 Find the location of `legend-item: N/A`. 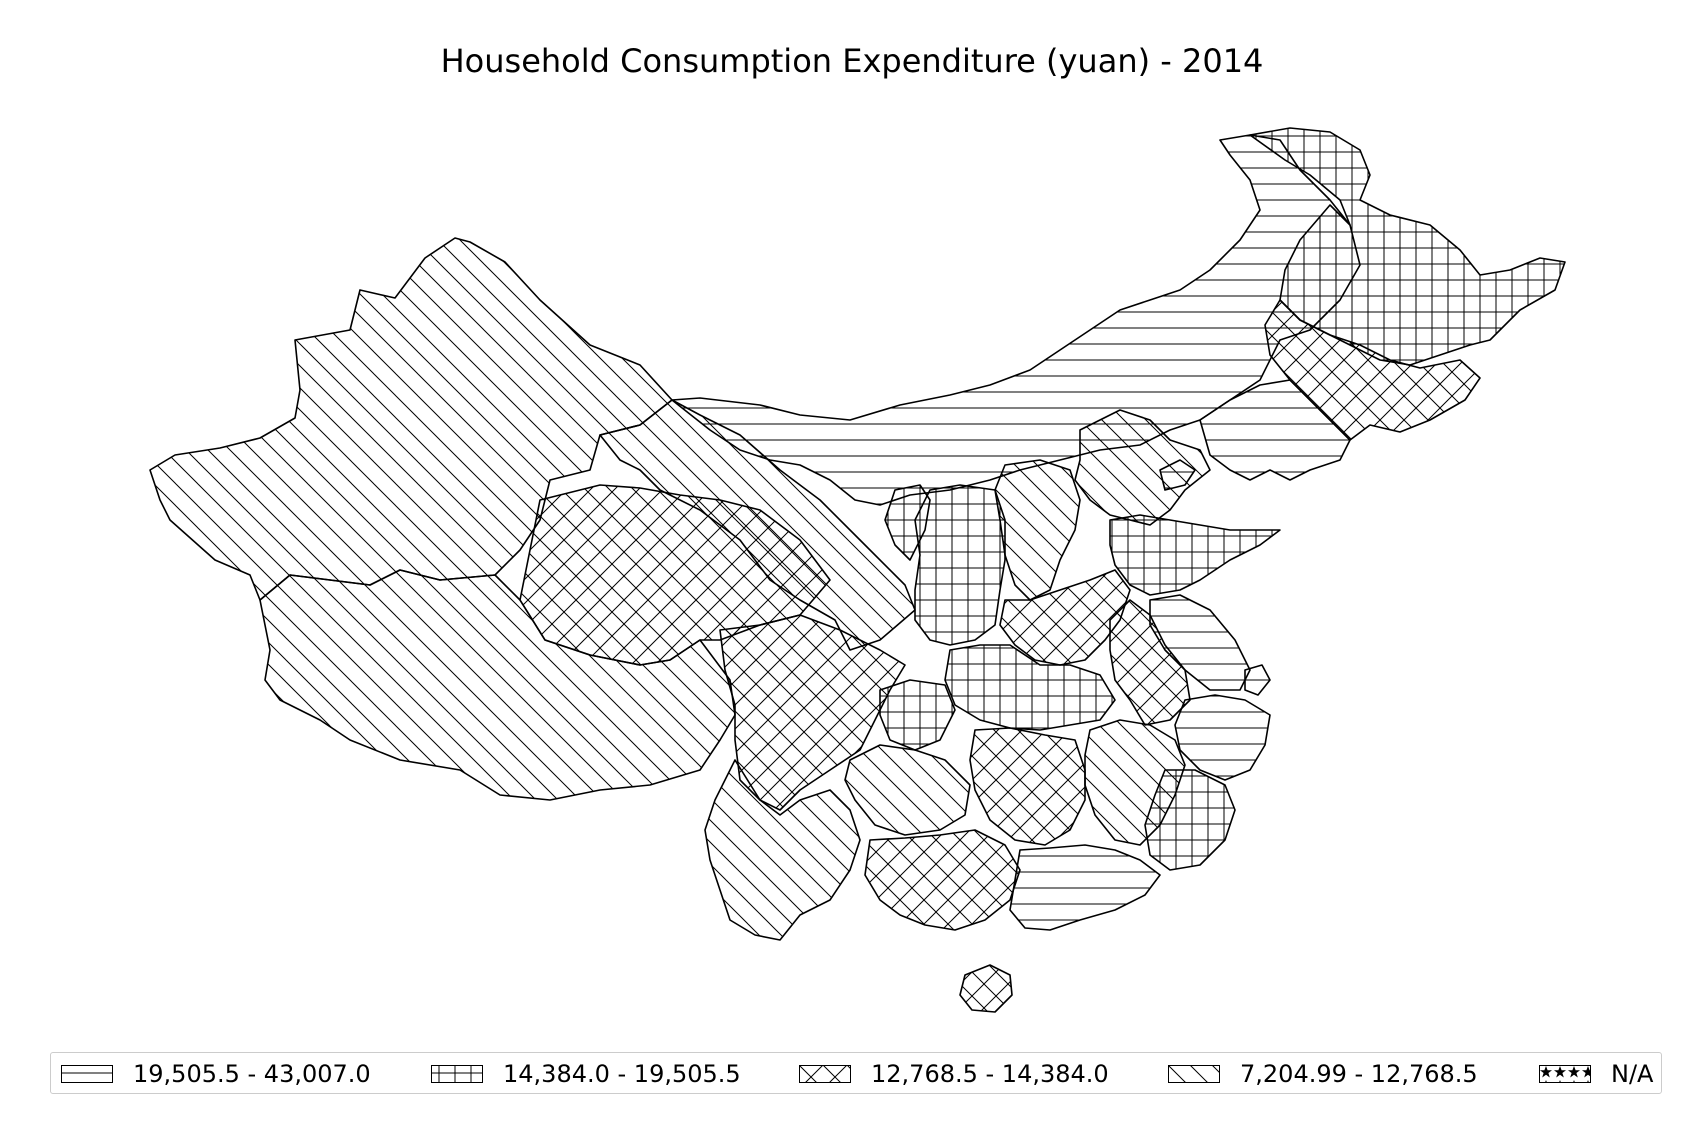

legend-item: N/A is located at coordinates (1596, 1074).